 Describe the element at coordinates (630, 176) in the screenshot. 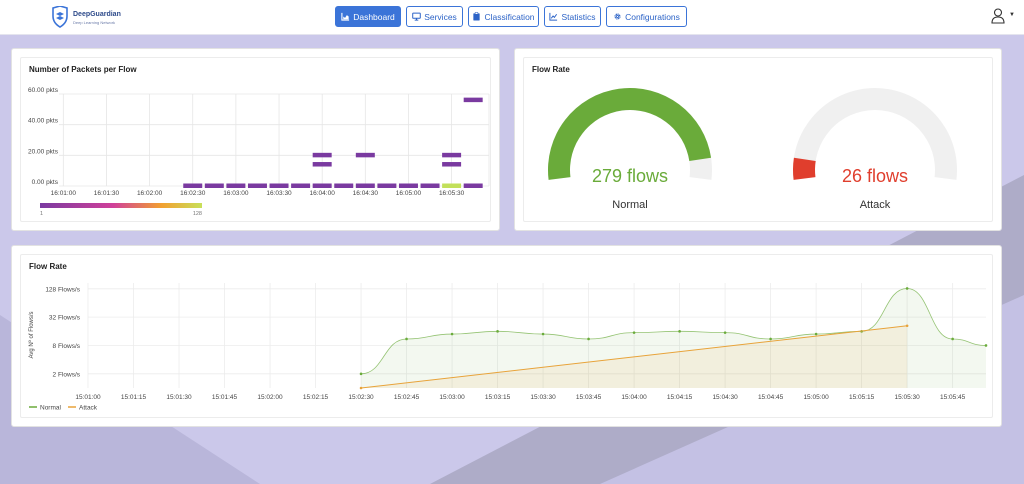

I see `normal-gauge-value: 279 flows` at that location.